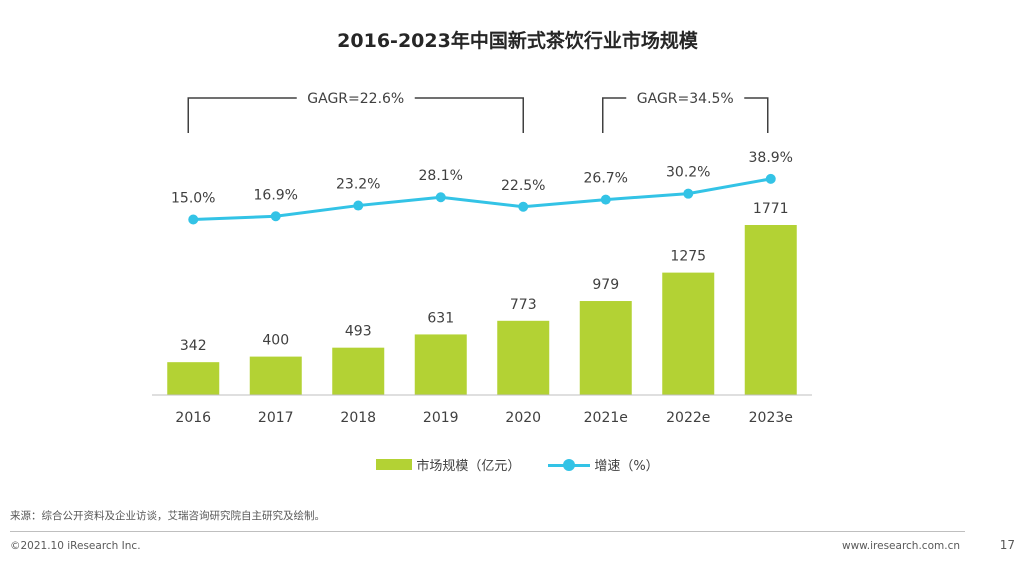 This screenshot has height=576, width=1035. I want to click on x-tick-label-2016: 2016, so click(193, 418).